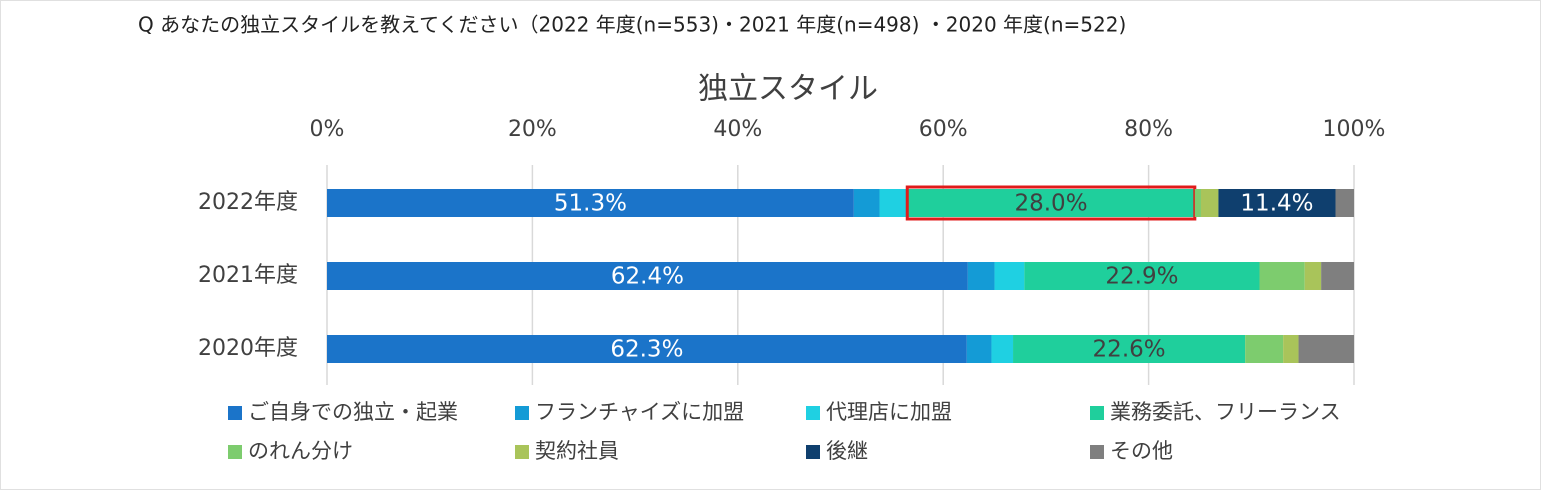  I want to click on legend-label: ご自身での独立・起業, so click(353, 412).